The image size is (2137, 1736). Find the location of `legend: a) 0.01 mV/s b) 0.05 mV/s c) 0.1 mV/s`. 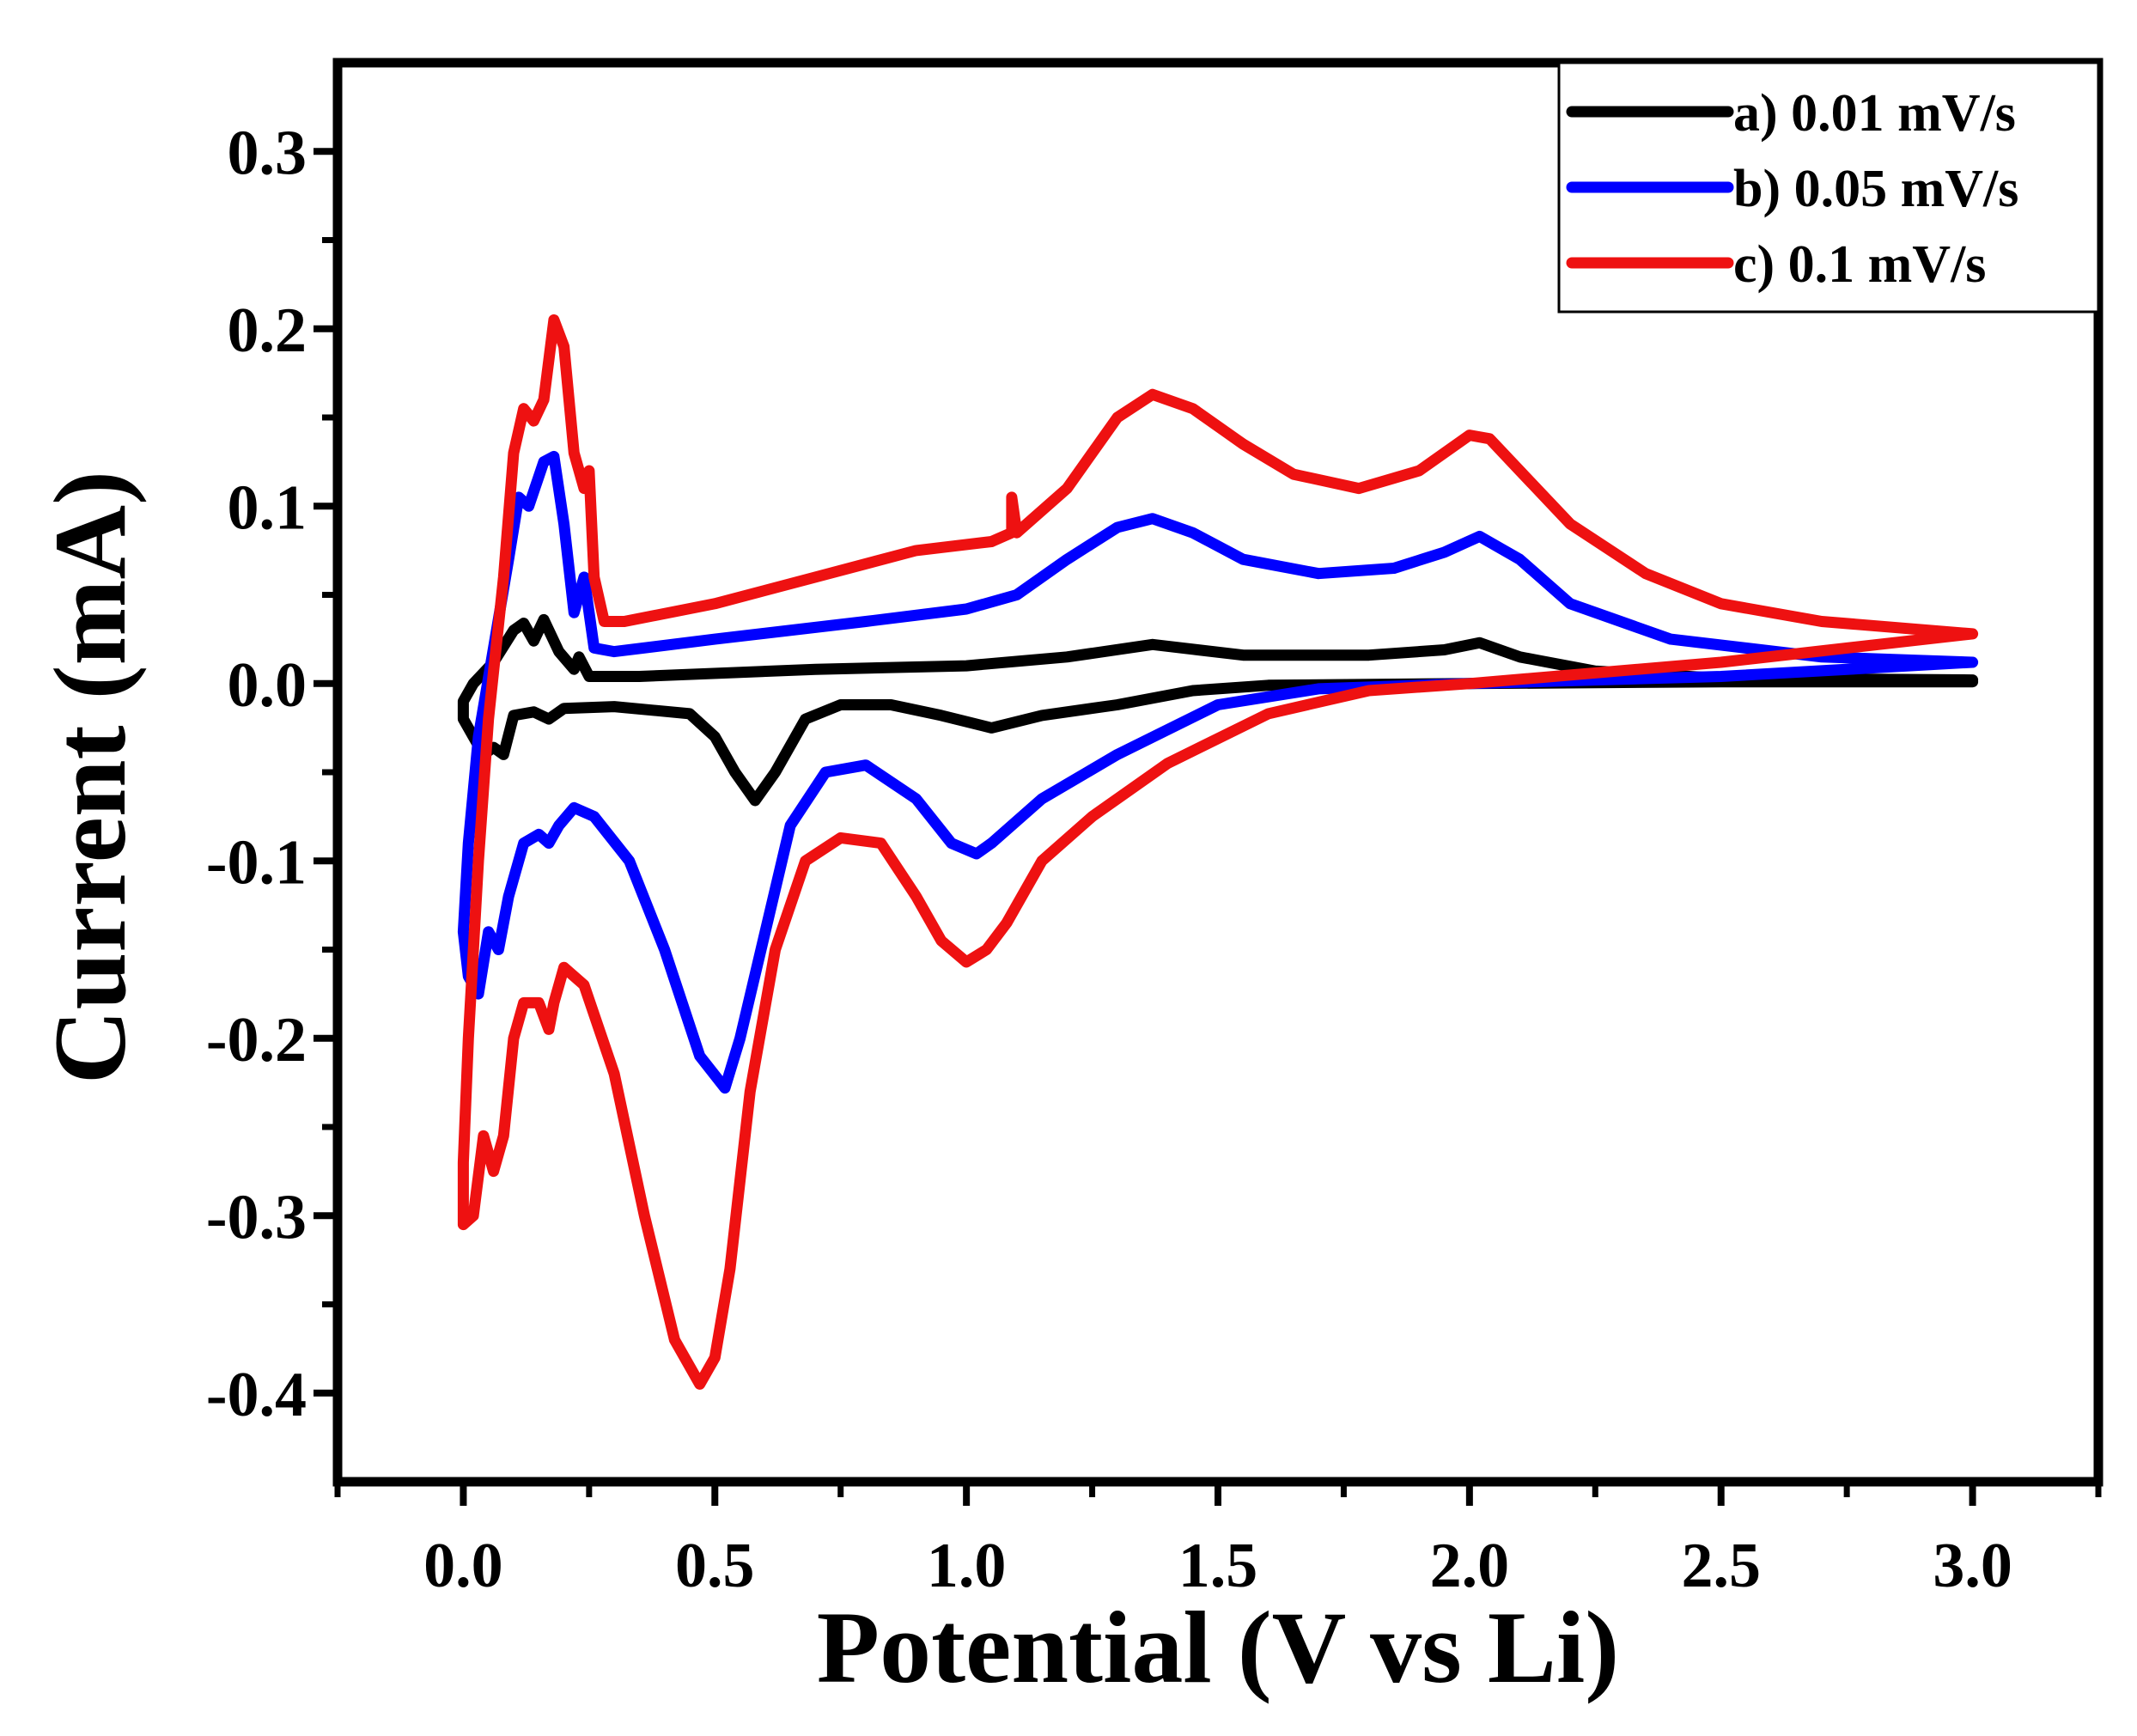

legend: a) 0.01 mV/s b) 0.05 mV/s c) 0.1 mV/s is located at coordinates (1828, 188).